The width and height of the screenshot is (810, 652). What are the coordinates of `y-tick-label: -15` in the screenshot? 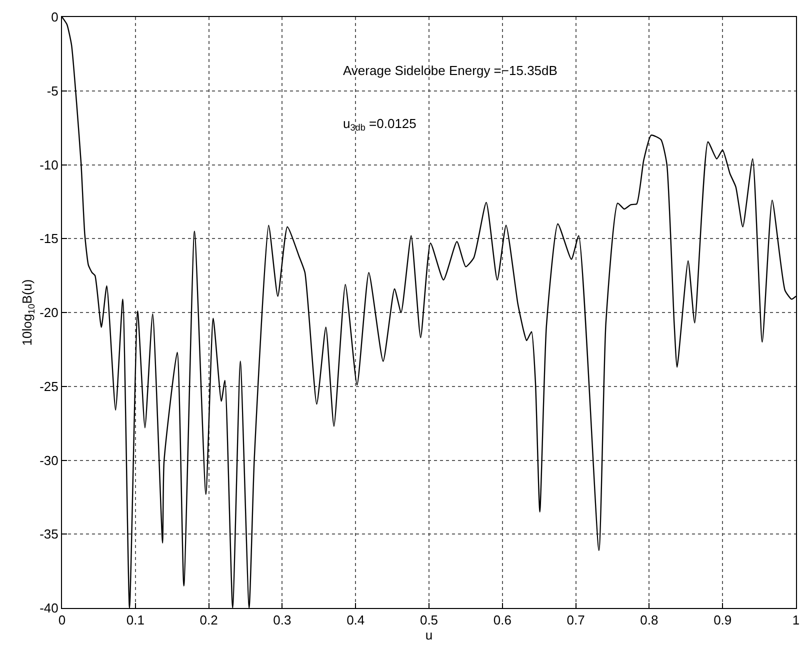 It's located at (49, 238).